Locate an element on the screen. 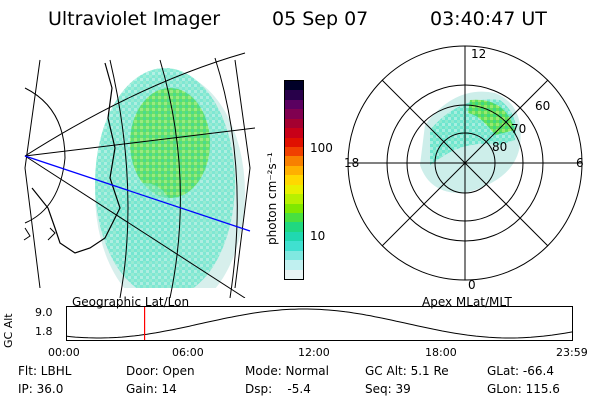  lat-label-80: 80 is located at coordinates (499, 147).